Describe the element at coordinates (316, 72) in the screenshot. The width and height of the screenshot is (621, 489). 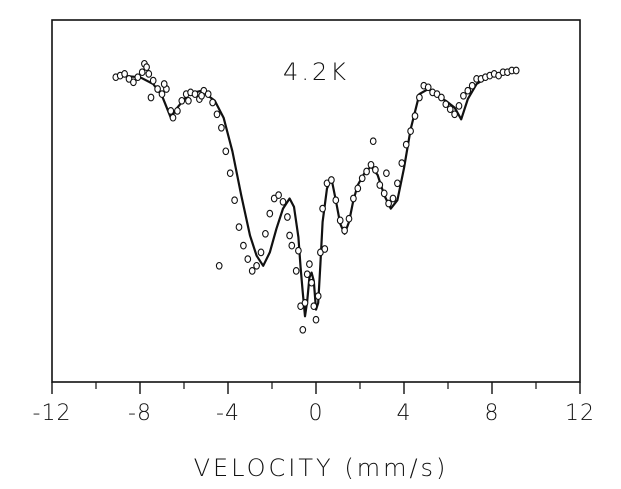
I see `temperature-annotation: 4.2K` at that location.